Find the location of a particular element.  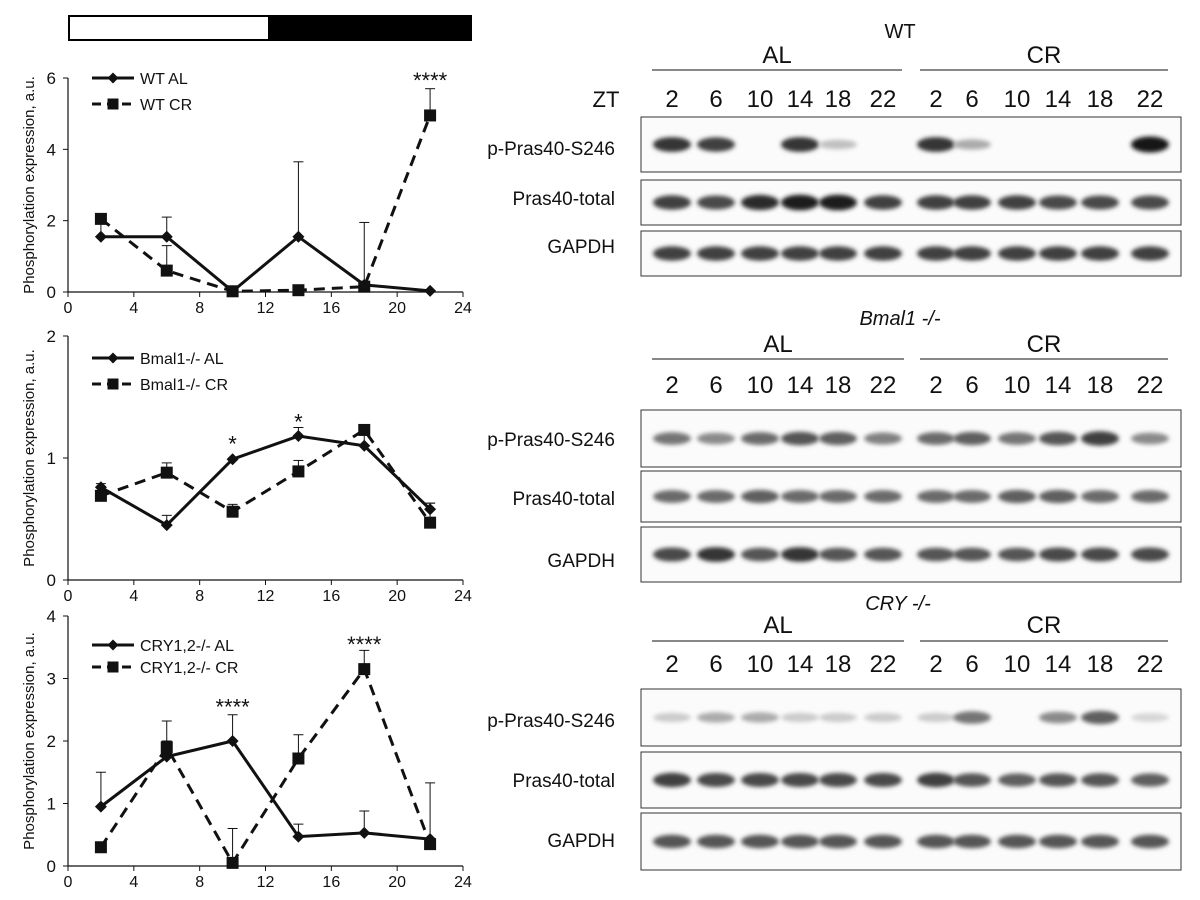

legend-label: CRY1,2-/- AL is located at coordinates (187, 646).